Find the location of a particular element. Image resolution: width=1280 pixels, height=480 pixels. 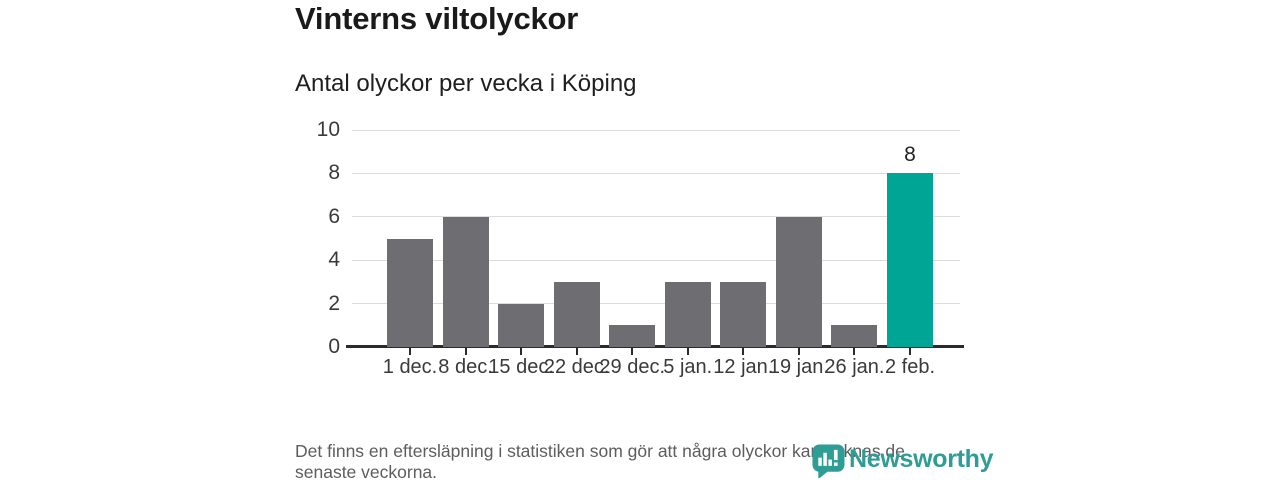

newsworthy-pin-icon is located at coordinates (828, 461).